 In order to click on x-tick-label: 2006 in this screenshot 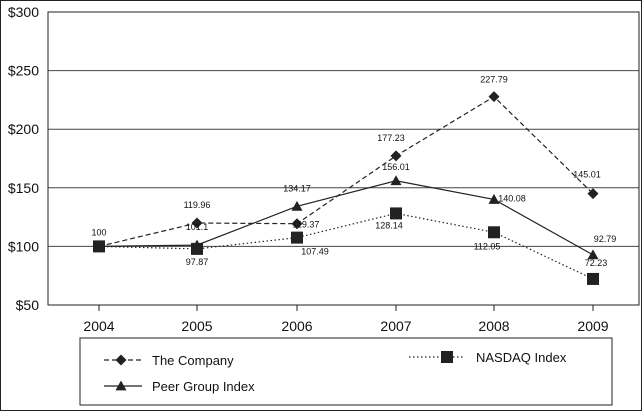, I will do `click(296, 326)`.